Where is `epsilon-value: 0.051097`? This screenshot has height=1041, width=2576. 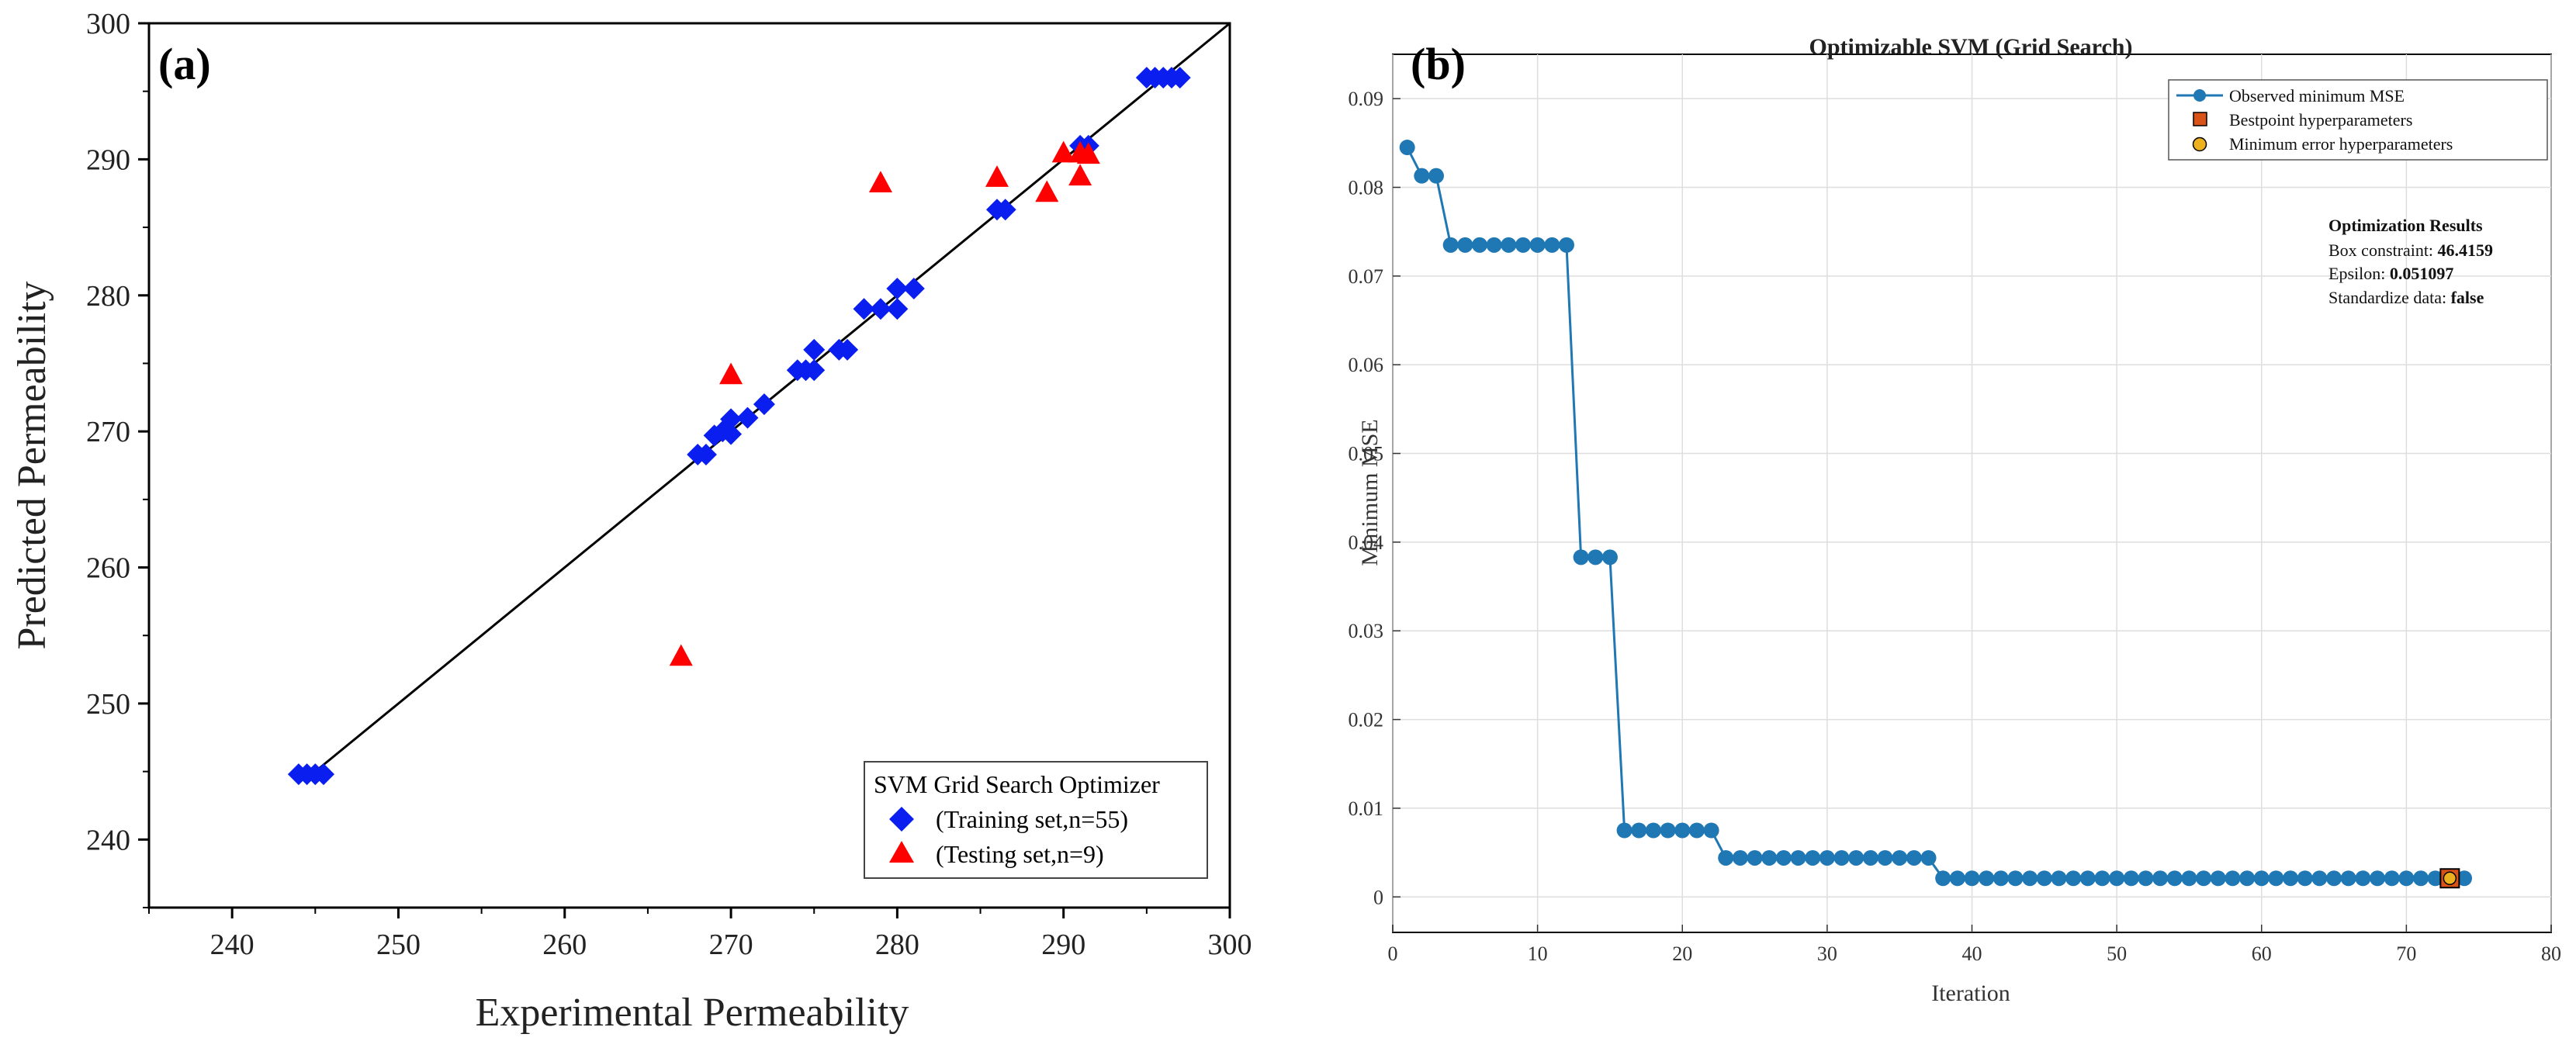
epsilon-value: 0.051097 is located at coordinates (2422, 273).